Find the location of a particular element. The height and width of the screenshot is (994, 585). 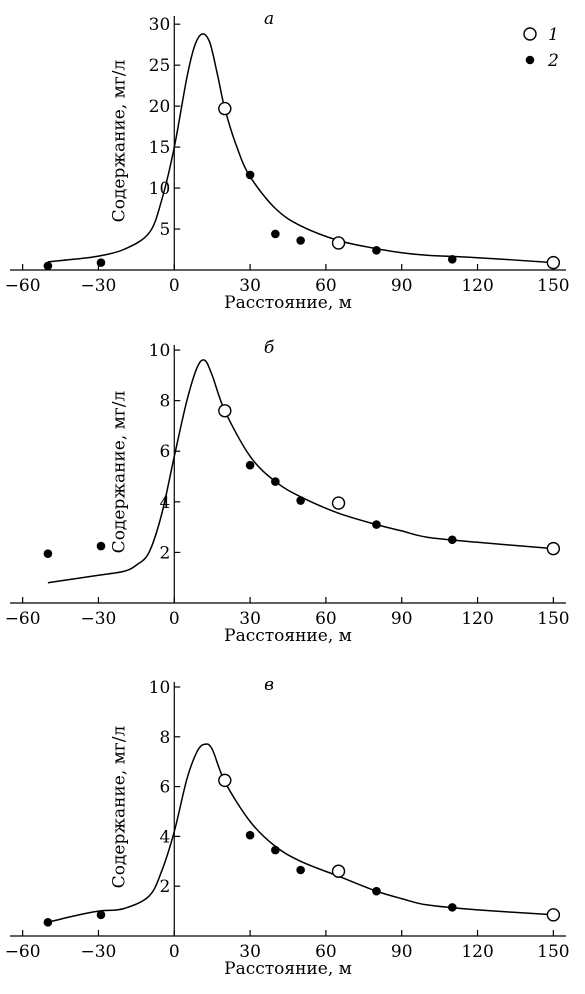

y-tick-label: 15 is located at coordinates (160, 148).